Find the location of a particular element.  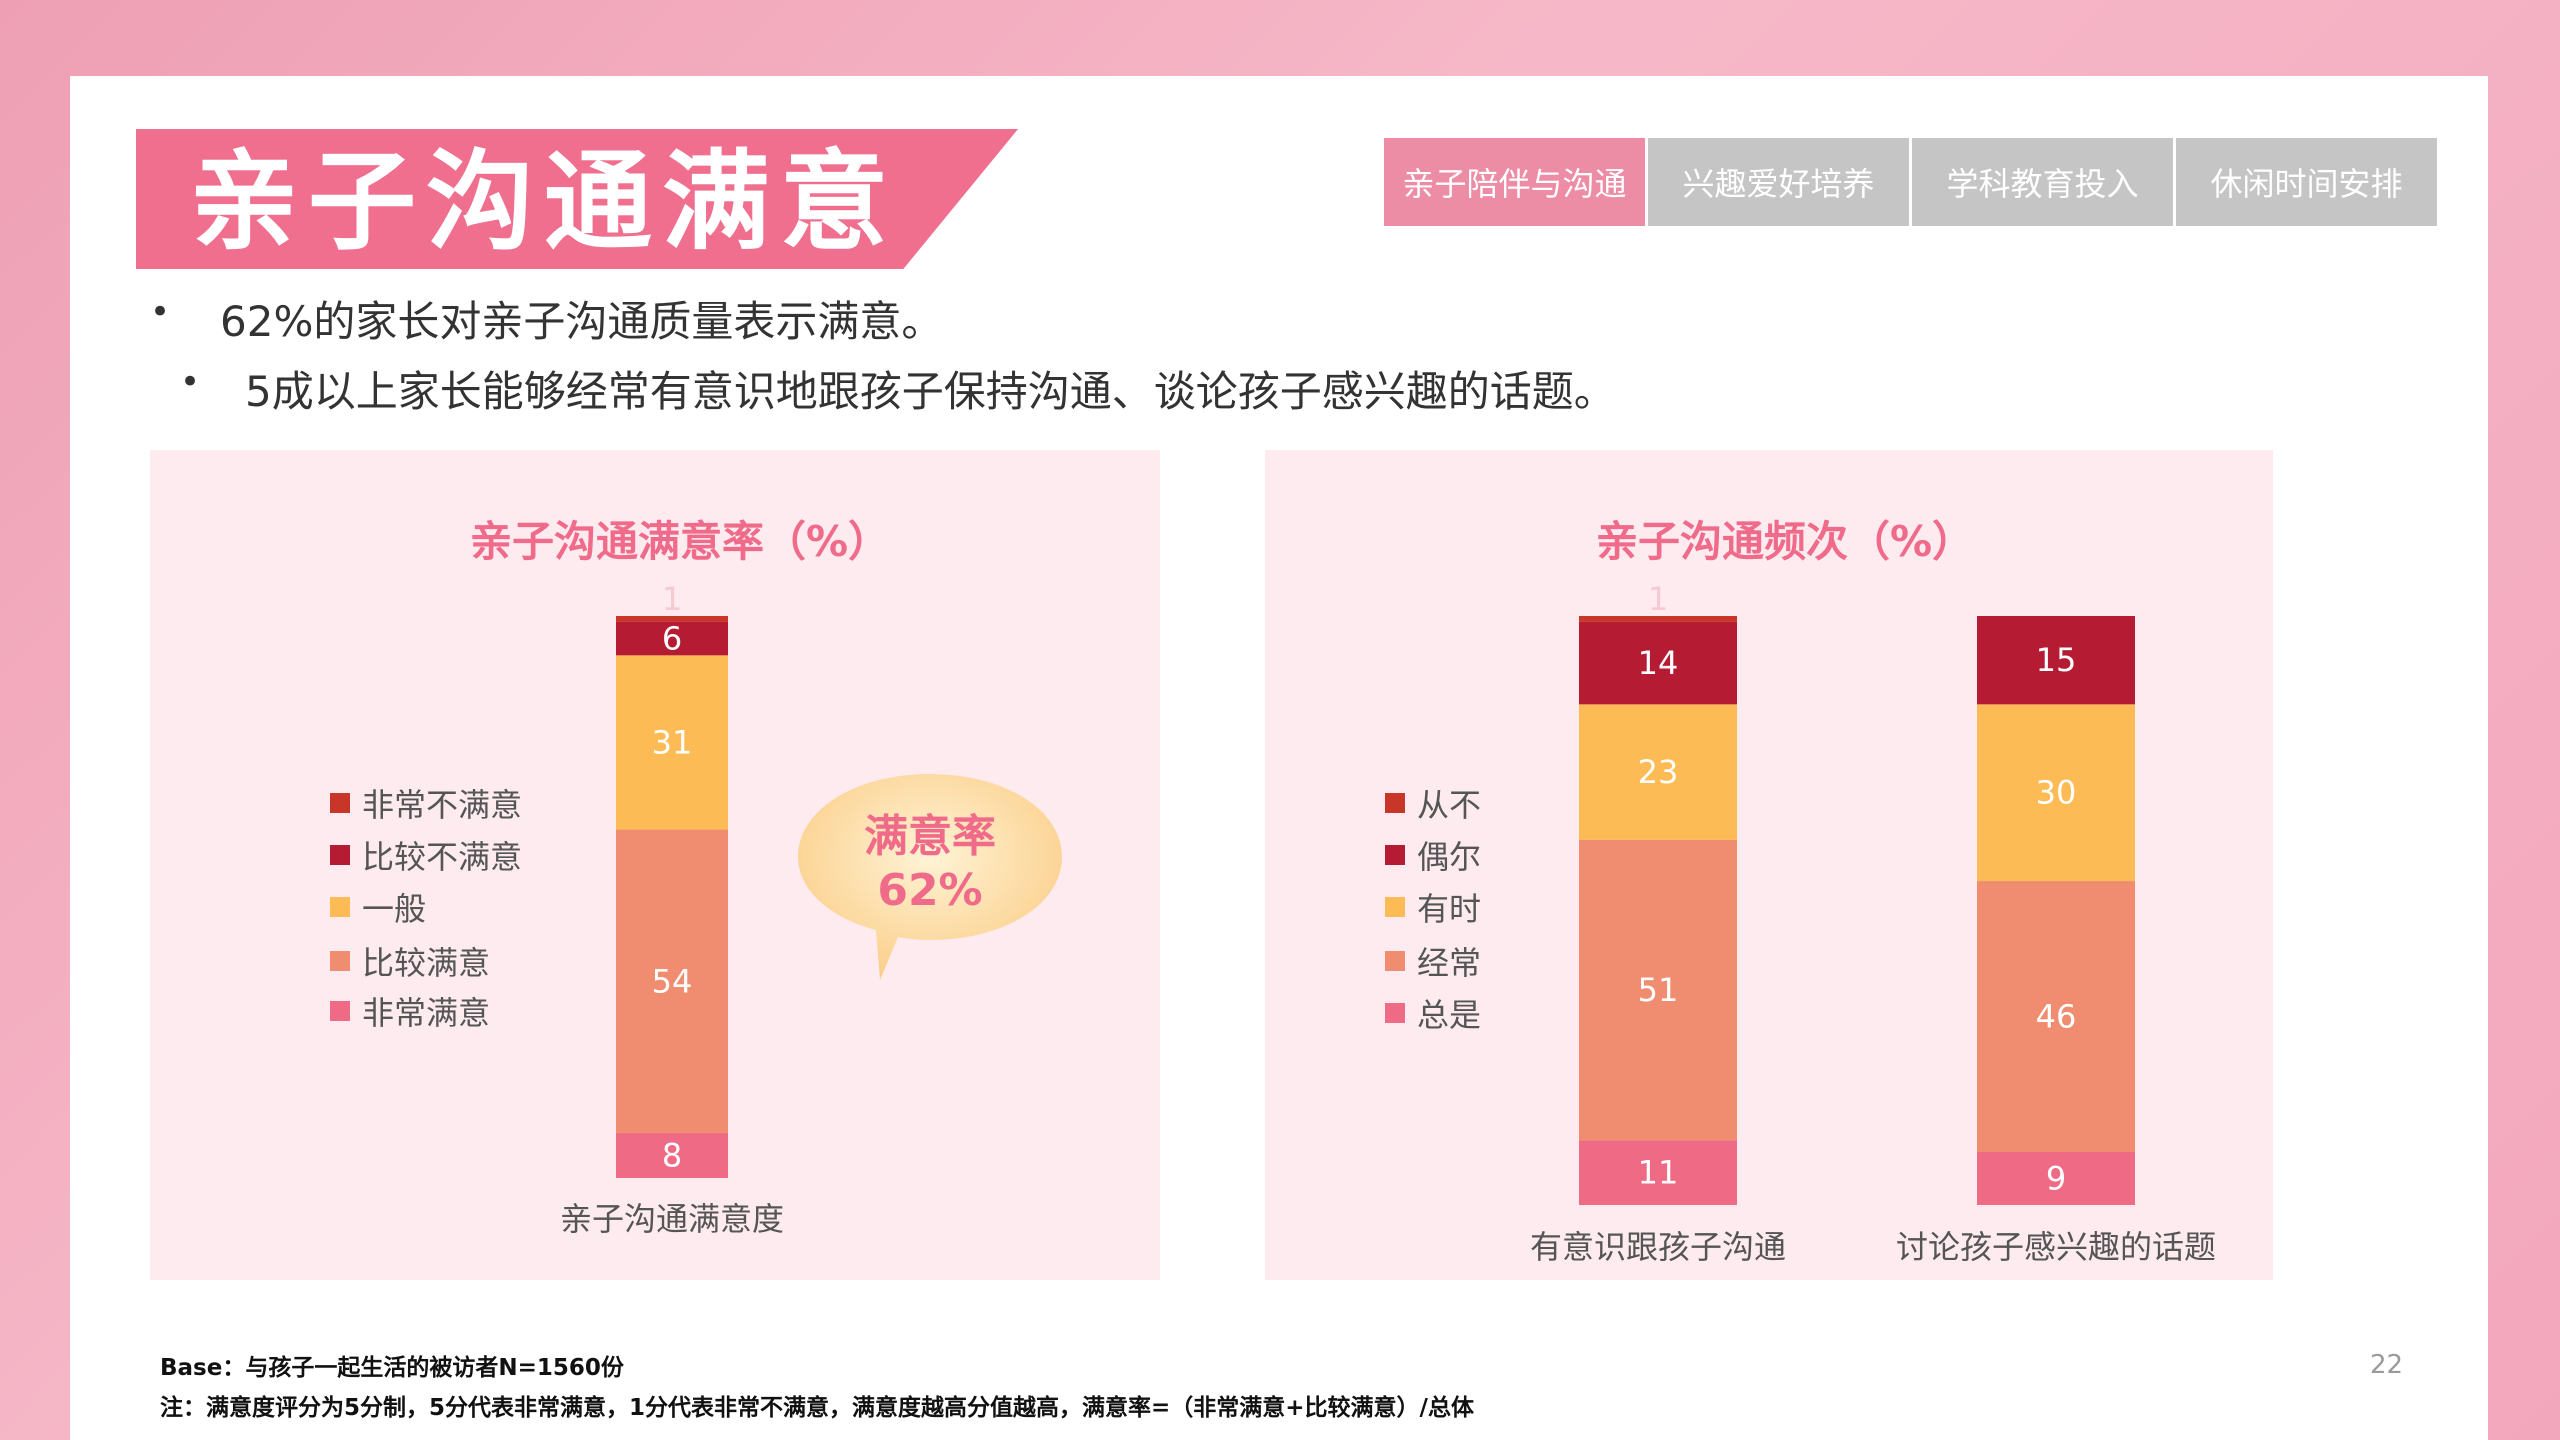

legend-item: 有时 is located at coordinates (1433, 907).